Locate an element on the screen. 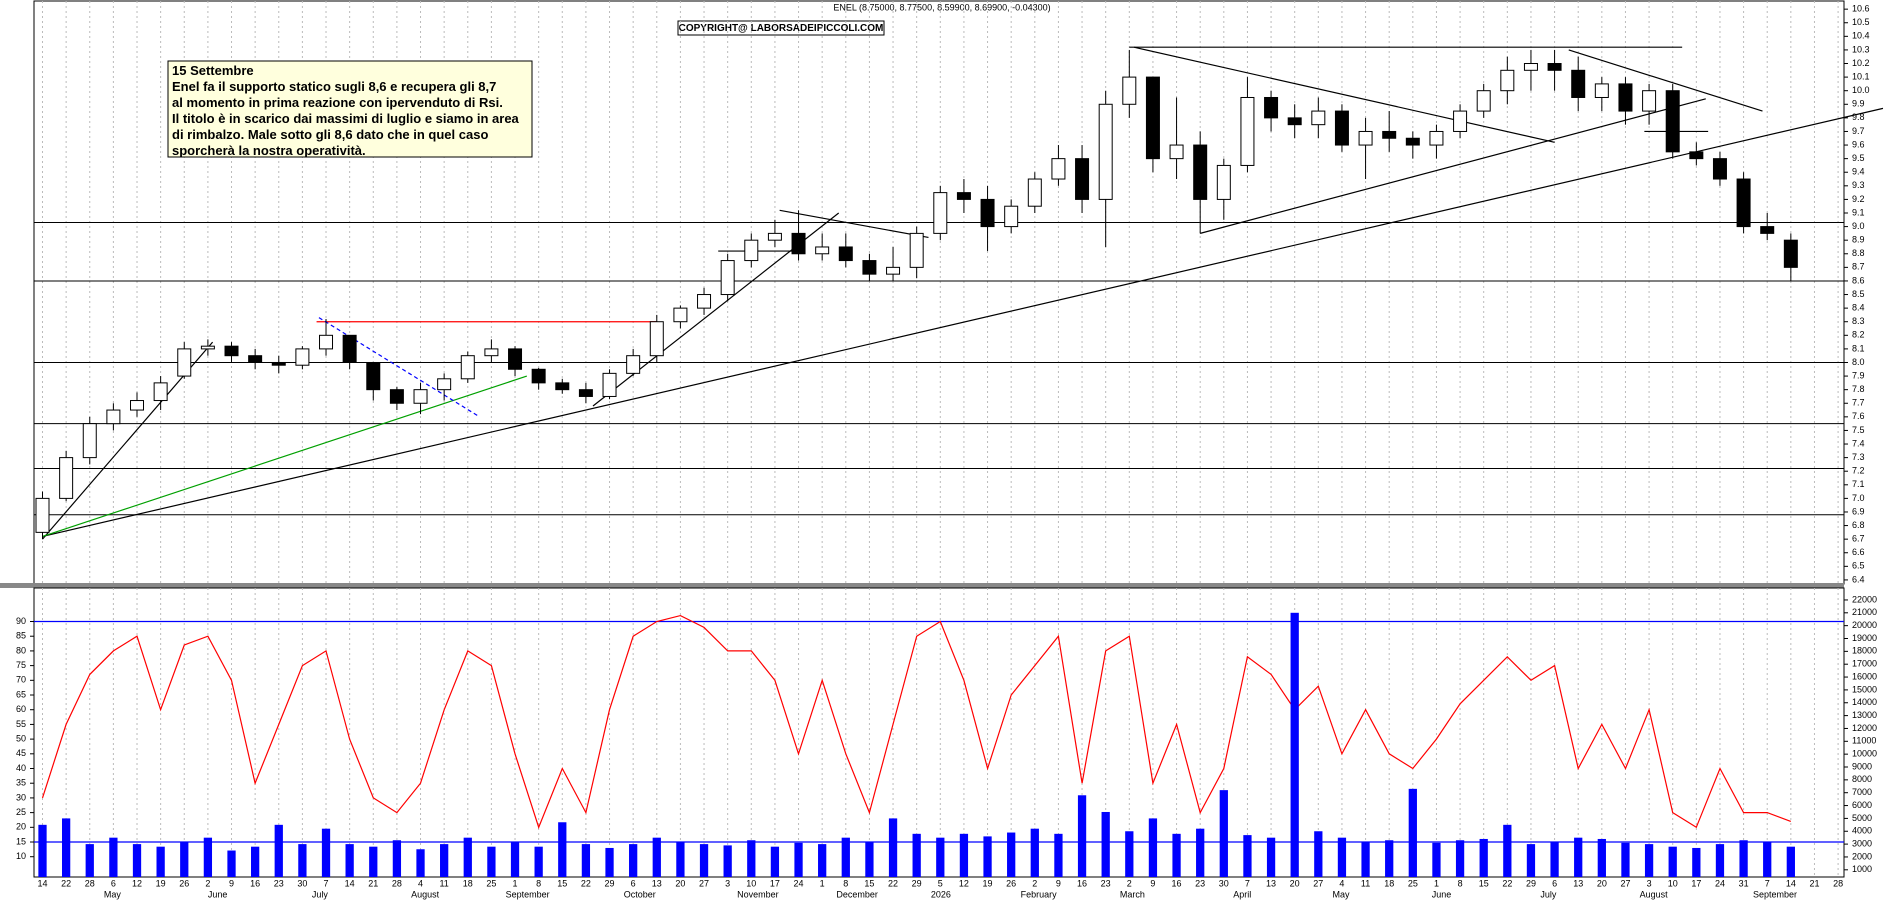  y2-tick-label: 10000 is located at coordinates (1864, 754).